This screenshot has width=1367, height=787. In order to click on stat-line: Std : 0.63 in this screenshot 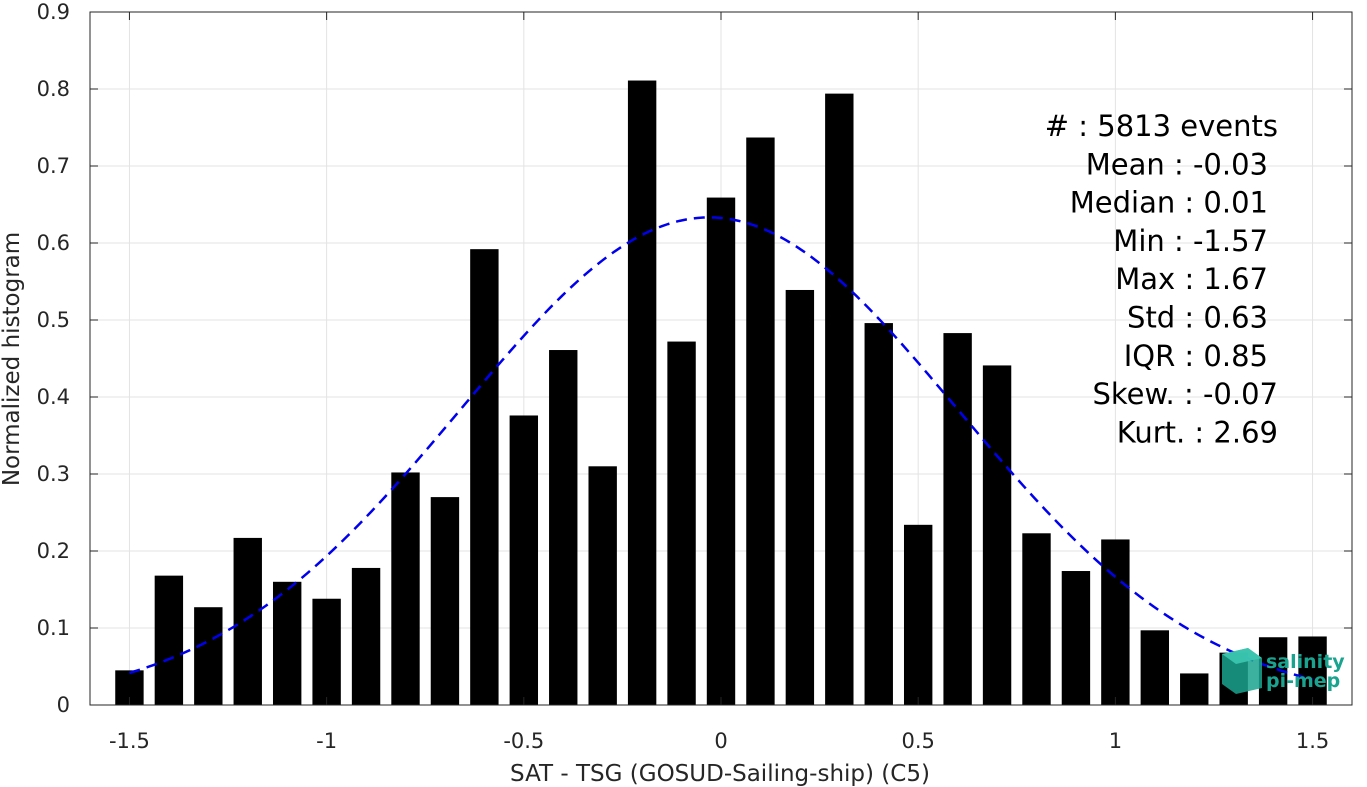, I will do `click(1197, 318)`.